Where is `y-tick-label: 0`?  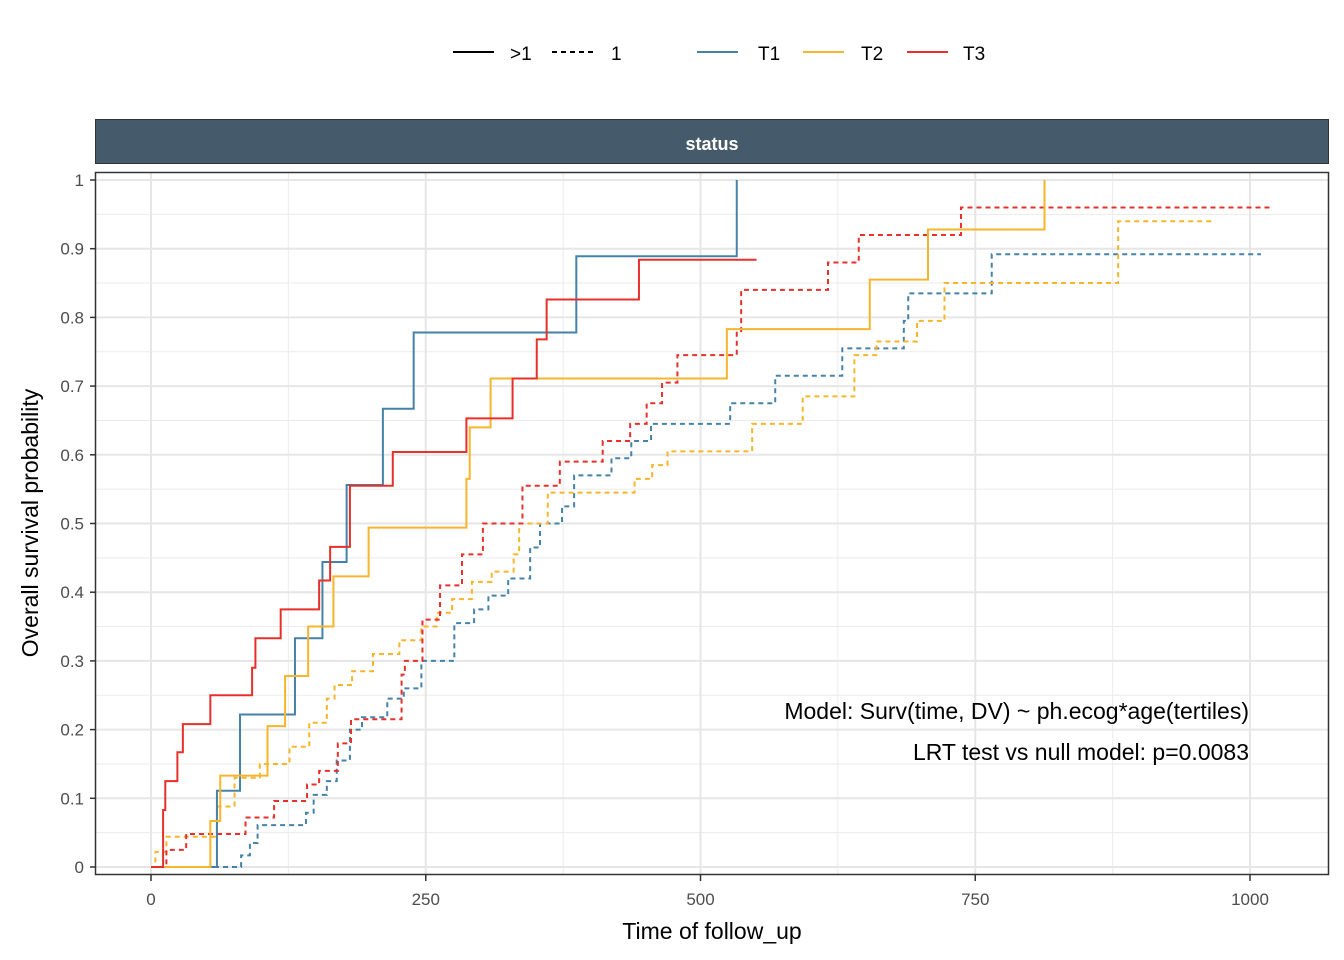 y-tick-label: 0 is located at coordinates (79, 867).